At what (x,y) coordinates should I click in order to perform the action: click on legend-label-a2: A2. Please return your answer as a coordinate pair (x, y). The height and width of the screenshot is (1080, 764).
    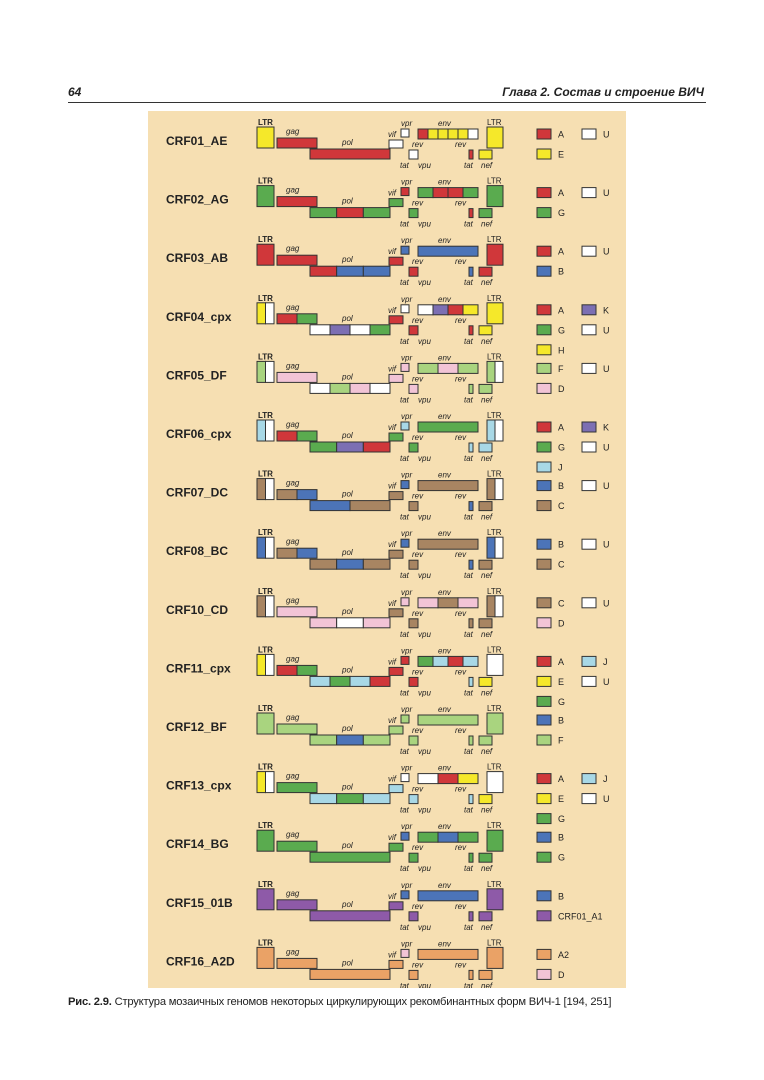
    Looking at the image, I should click on (563, 955).